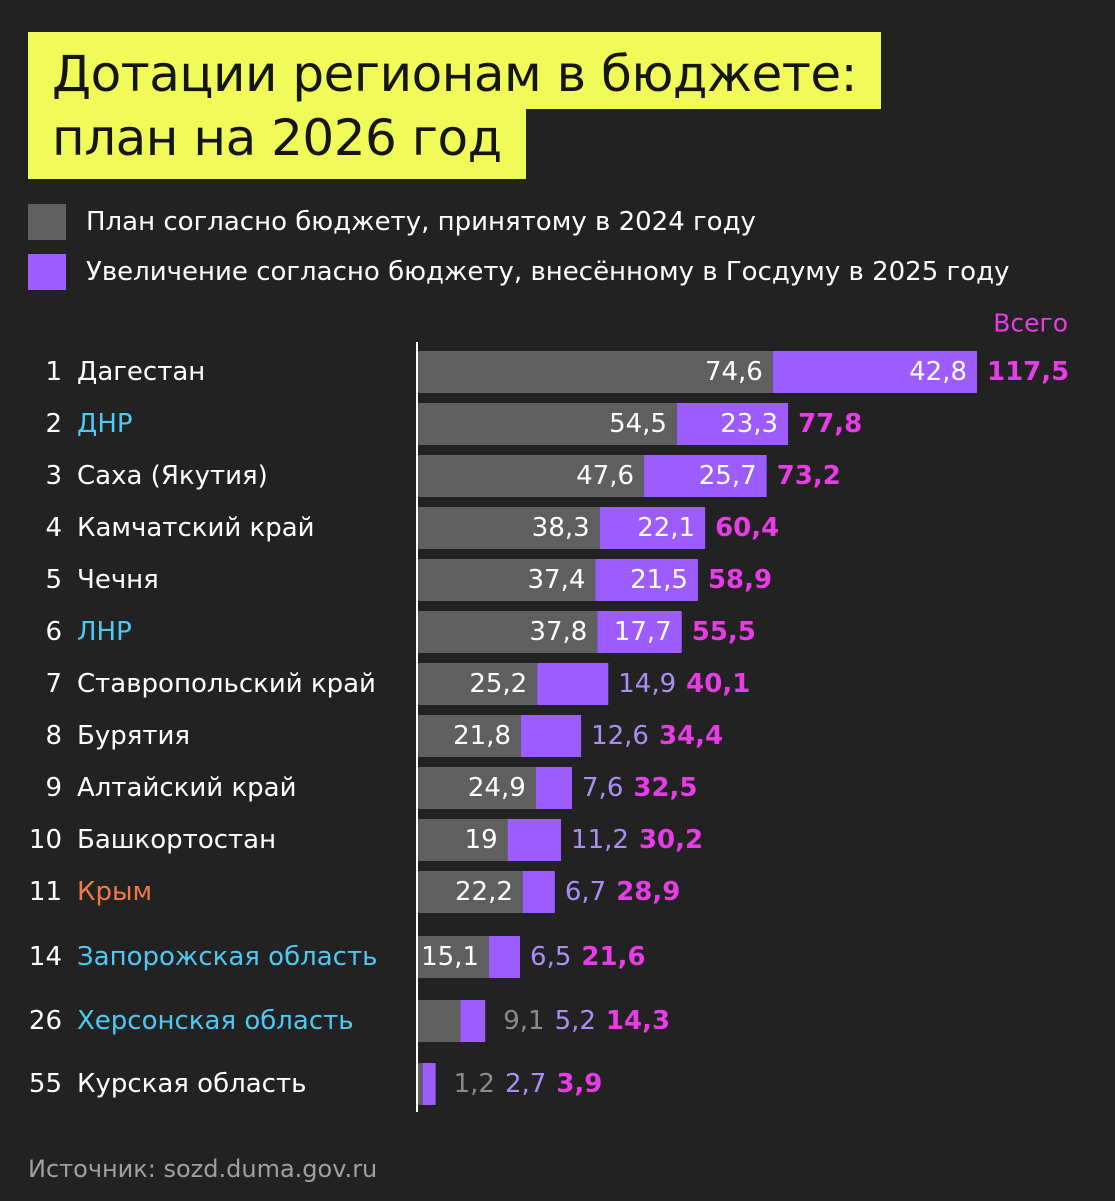 The image size is (1115, 1201). What do you see at coordinates (481, 840) in the screenshot?
I see `value-label-base: 19` at bounding box center [481, 840].